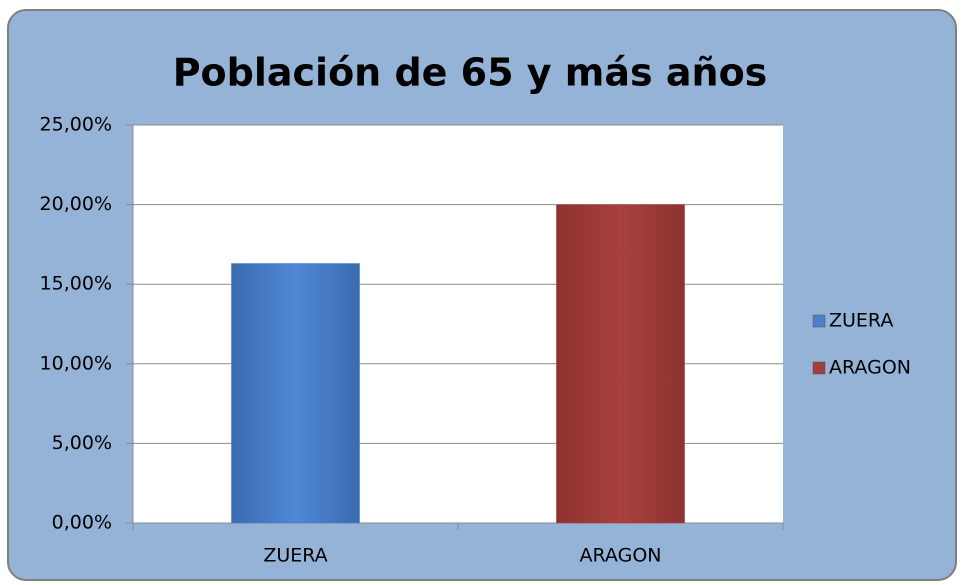  I want to click on chart-title: Población de 65 y más años, so click(470, 73).